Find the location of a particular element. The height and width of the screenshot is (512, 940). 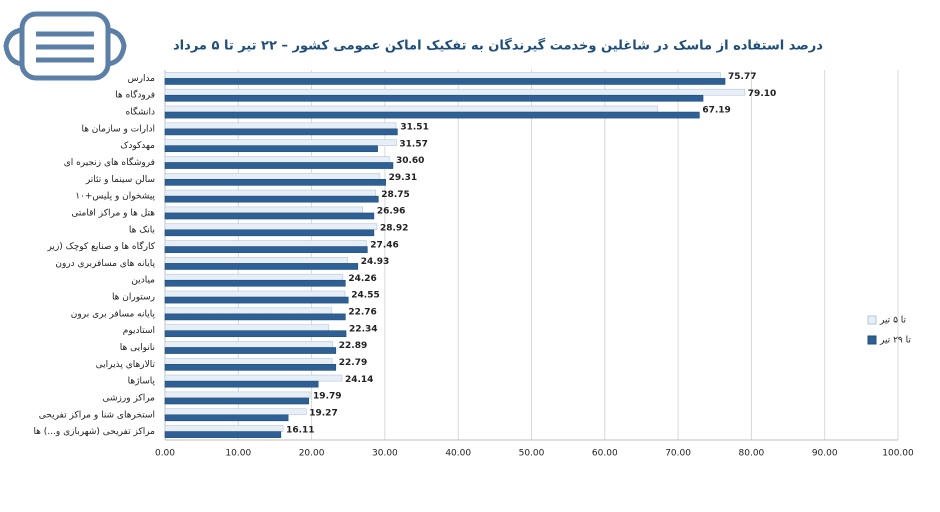

y-tick-label: هتل ها و مراکز اقامتی is located at coordinates (113, 213).